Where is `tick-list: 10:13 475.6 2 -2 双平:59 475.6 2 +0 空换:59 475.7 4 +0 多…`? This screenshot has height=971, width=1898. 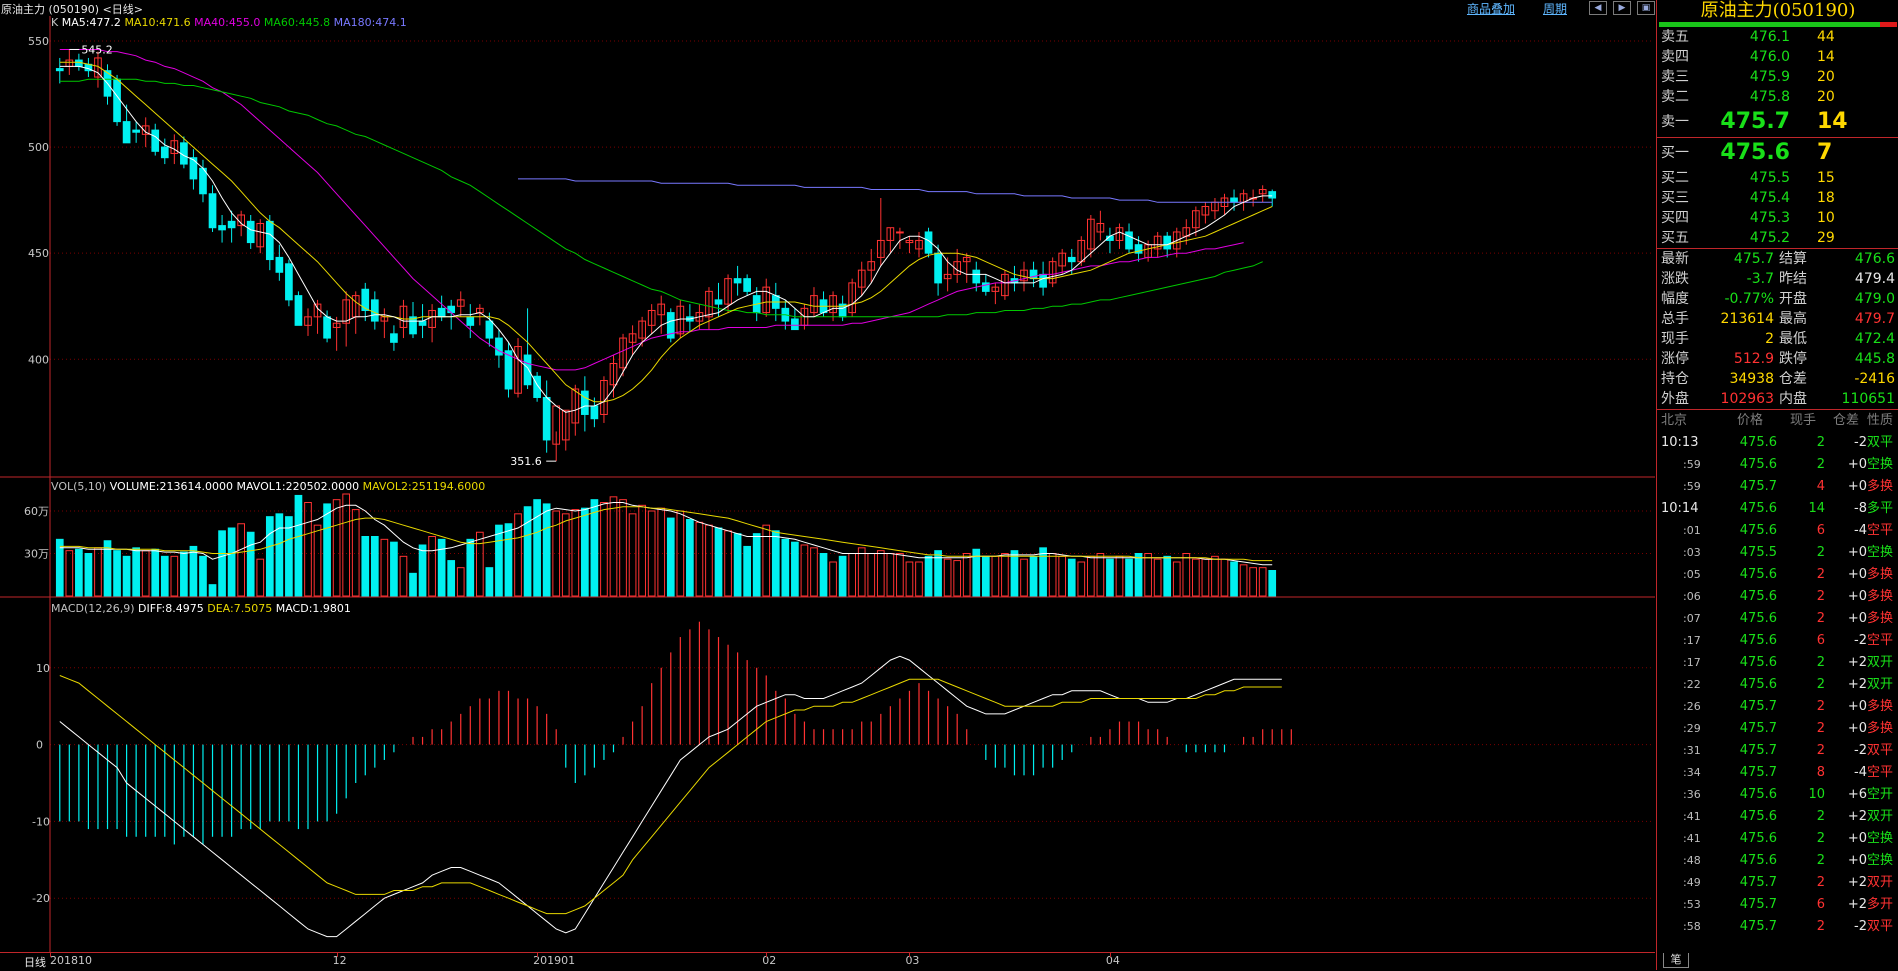 tick-list: 10:13 475.6 2 -2 双平:59 475.6 2 +0 空换:59 475.7 4 +0 多… is located at coordinates (1777, 685).